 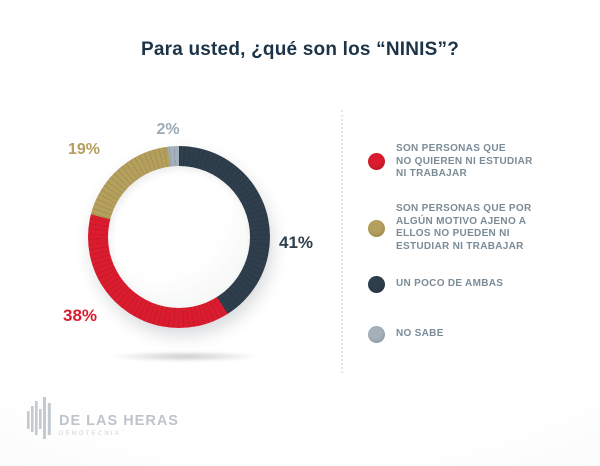 I want to click on donut-label-19: 19%, so click(x=84, y=149).